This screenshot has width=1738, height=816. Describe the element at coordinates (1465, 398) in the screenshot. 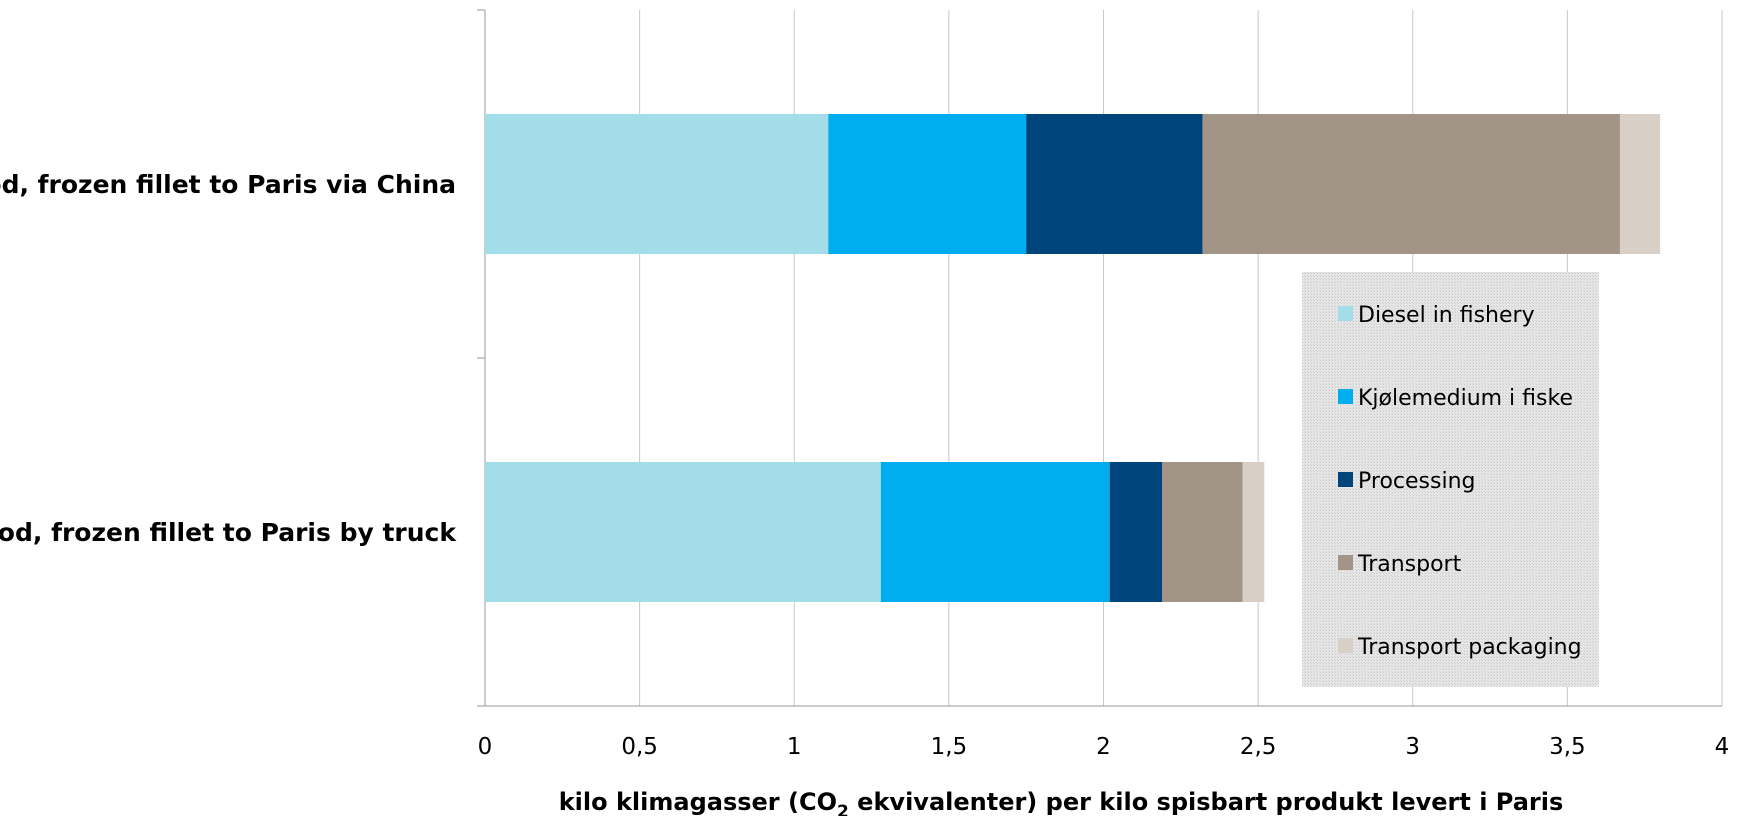

I see `legend-label: Kjølemedium i fiske` at that location.